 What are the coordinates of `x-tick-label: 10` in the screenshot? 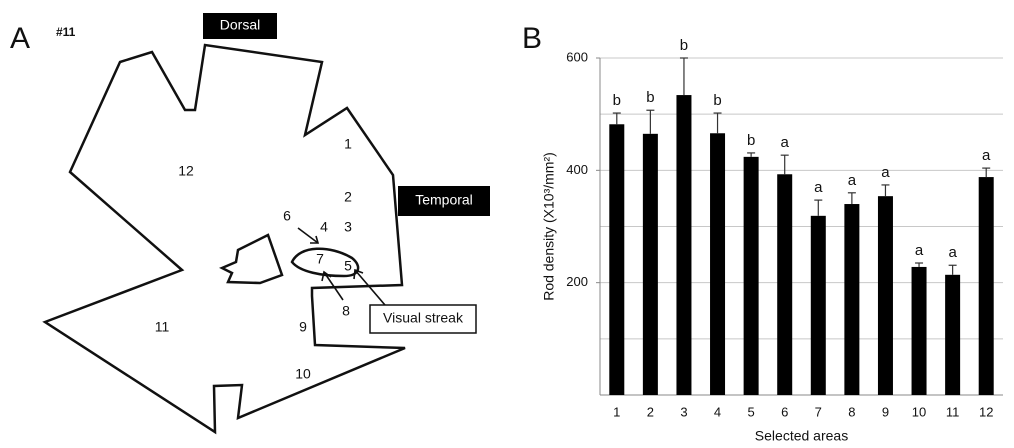 It's located at (919, 411).